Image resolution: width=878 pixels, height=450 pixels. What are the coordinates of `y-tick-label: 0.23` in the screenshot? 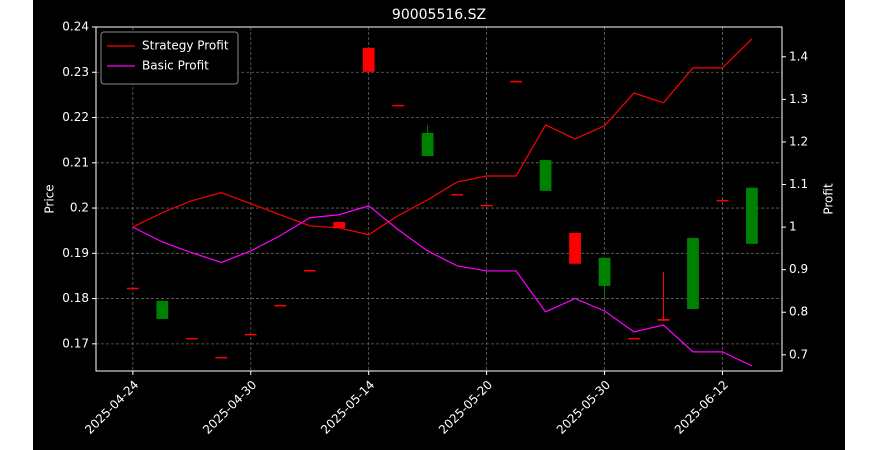 It's located at (75, 72).